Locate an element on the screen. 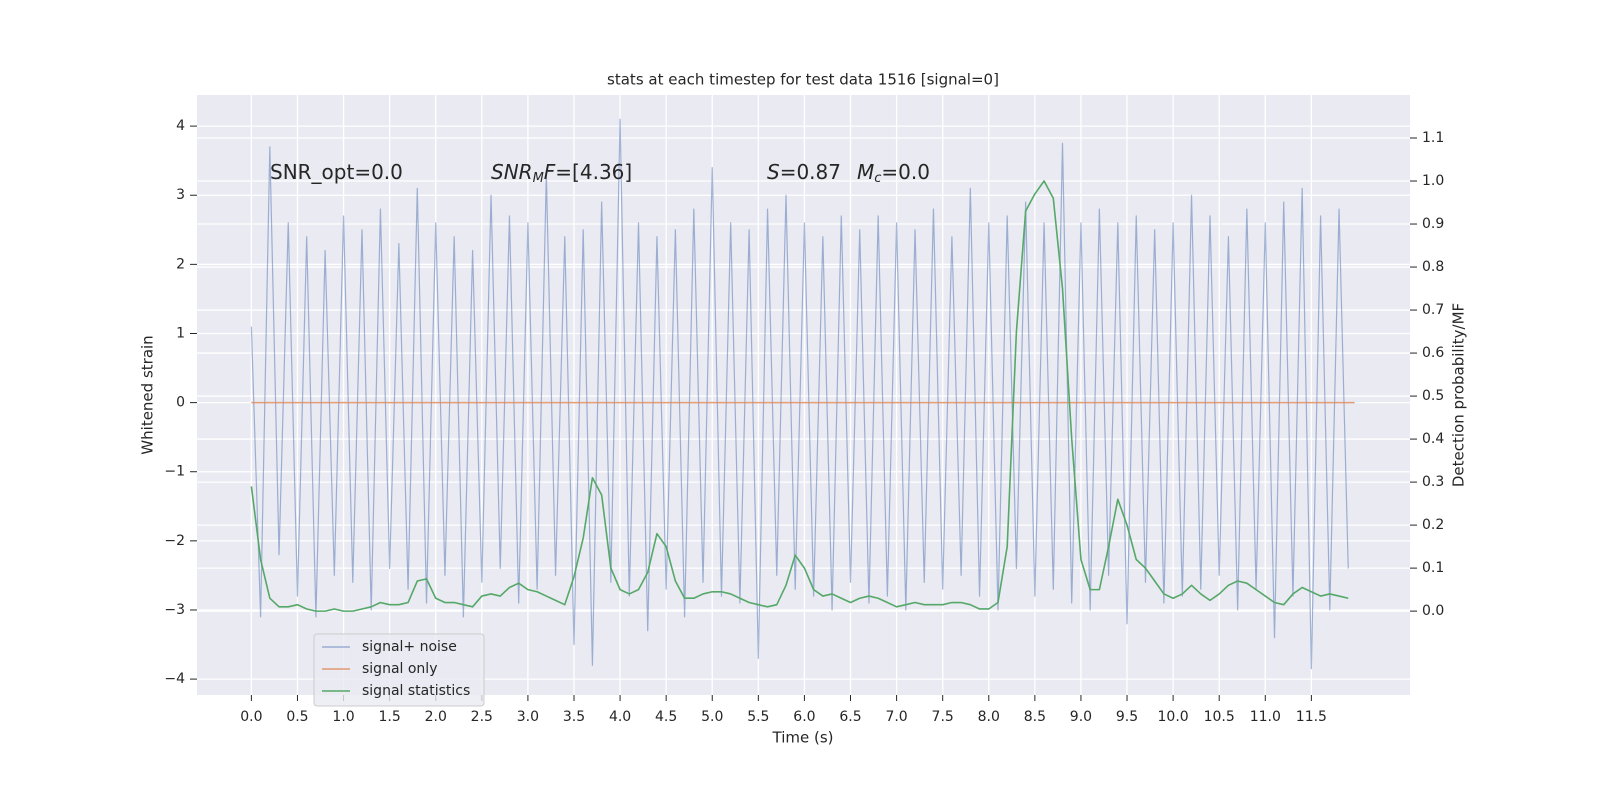 Image resolution: width=1600 pixels, height=800 pixels. annotation-part: SNR is located at coordinates (512, 172).